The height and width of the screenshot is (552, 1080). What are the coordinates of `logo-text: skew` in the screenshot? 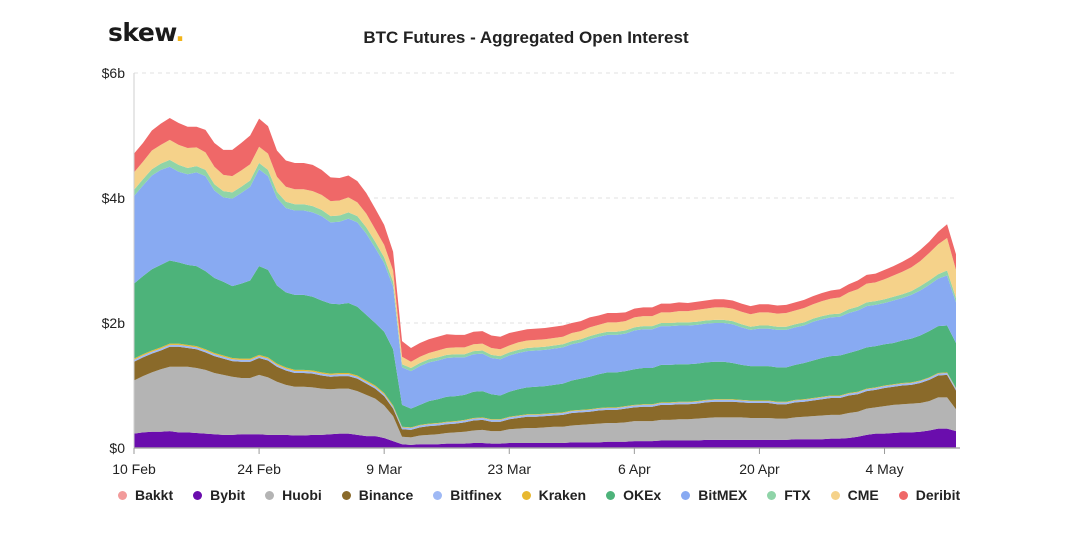 It's located at (142, 32).